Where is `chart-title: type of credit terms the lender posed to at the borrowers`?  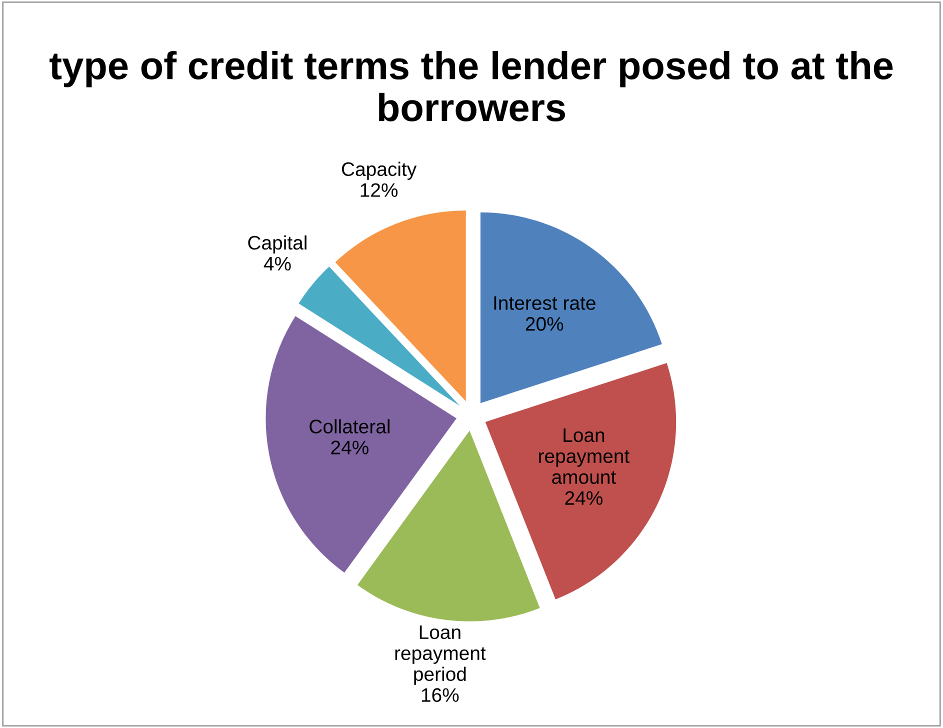
chart-title: type of credit terms the lender posed to at the borrowers is located at coordinates (471, 86).